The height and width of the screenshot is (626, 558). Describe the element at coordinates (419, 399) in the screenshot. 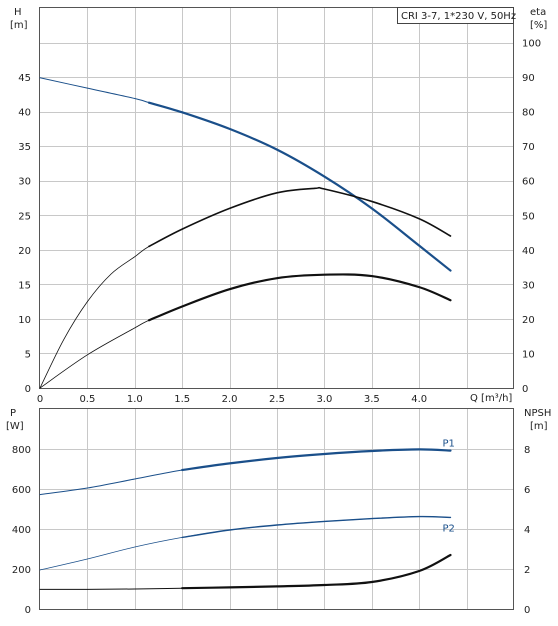

I see `x-tick-label: 4.0` at that location.